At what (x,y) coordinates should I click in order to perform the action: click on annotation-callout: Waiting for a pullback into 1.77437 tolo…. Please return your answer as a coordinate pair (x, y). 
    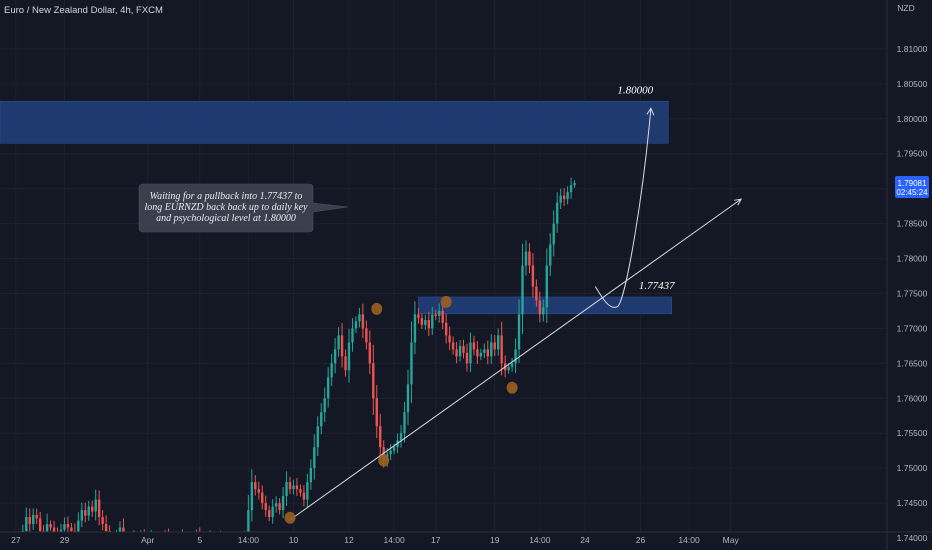
    Looking at the image, I should click on (243, 208).